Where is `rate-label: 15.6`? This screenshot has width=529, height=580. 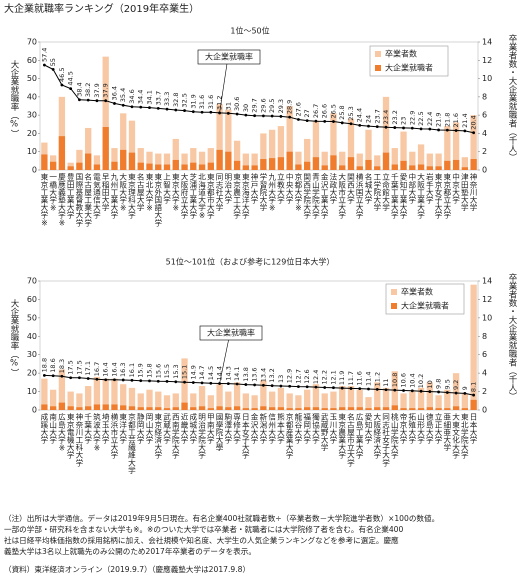
rate-label: 15.6 is located at coordinates (158, 371).